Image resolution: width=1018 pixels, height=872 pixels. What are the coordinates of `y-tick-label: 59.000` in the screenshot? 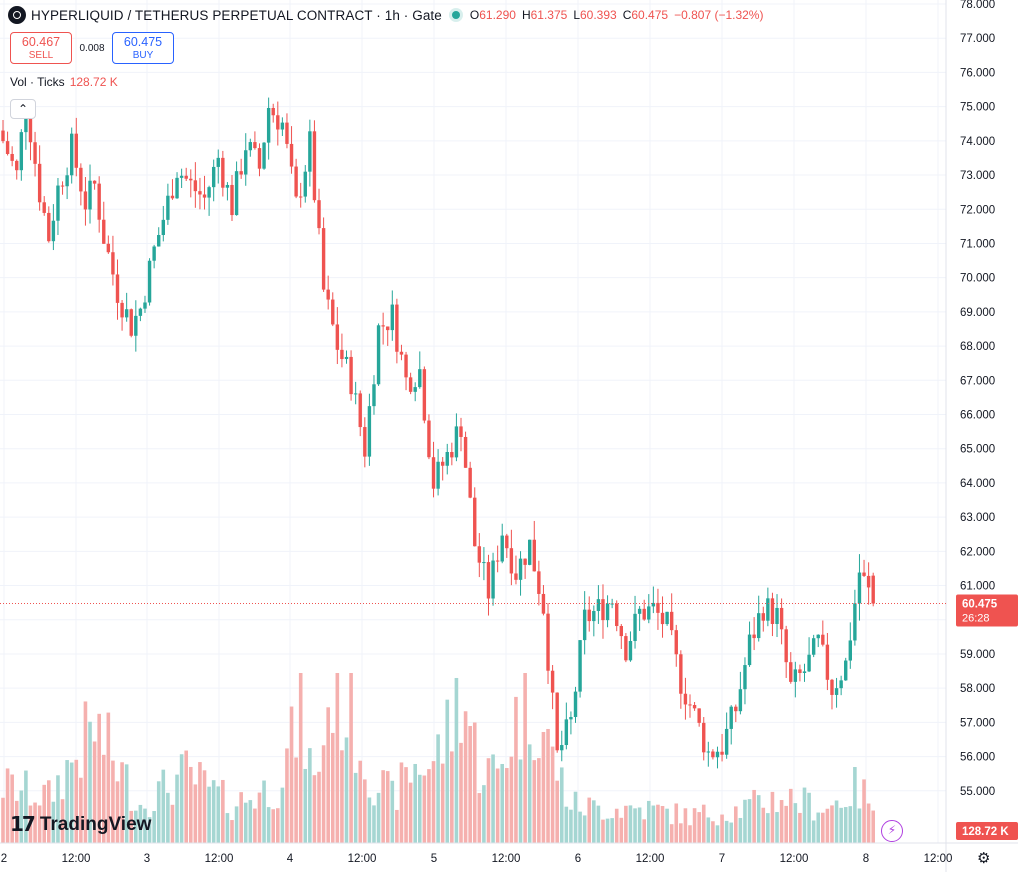 It's located at (977, 655).